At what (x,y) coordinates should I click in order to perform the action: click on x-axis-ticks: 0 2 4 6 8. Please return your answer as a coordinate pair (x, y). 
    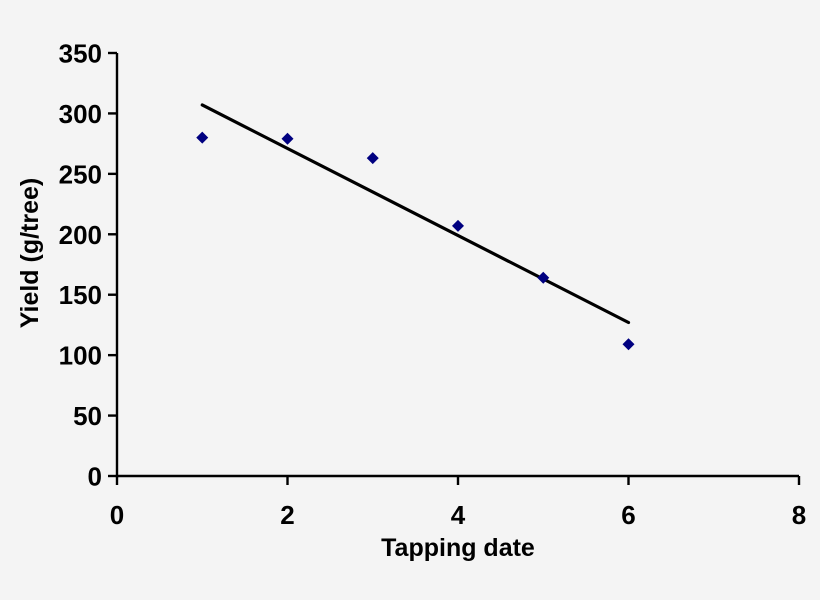
    Looking at the image, I should click on (458, 503).